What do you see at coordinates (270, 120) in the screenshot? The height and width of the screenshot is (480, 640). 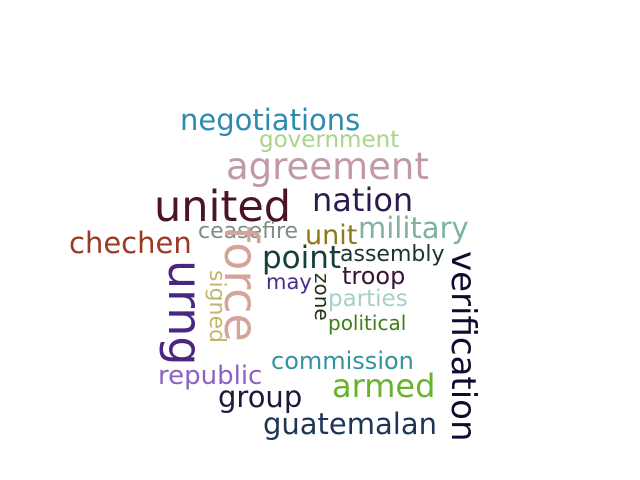 I see `word-negotiations: negotiations` at bounding box center [270, 120].